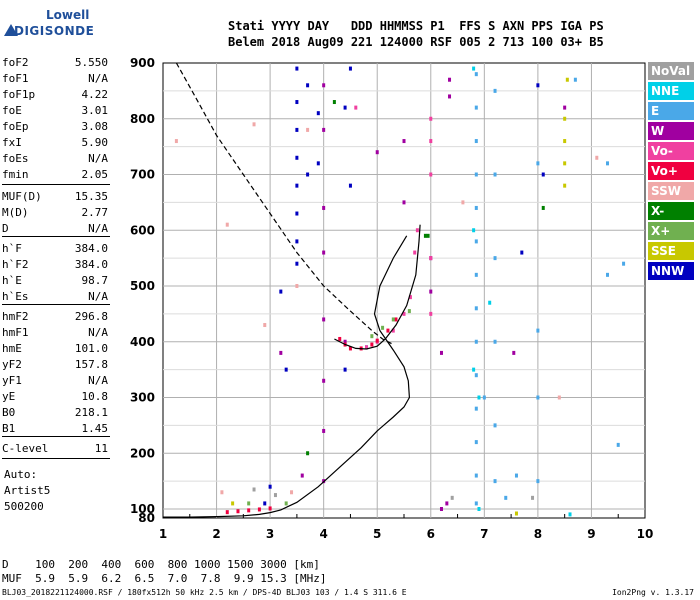 This screenshot has width=700, height=600. I want to click on legend-item: NNW, so click(671, 271).